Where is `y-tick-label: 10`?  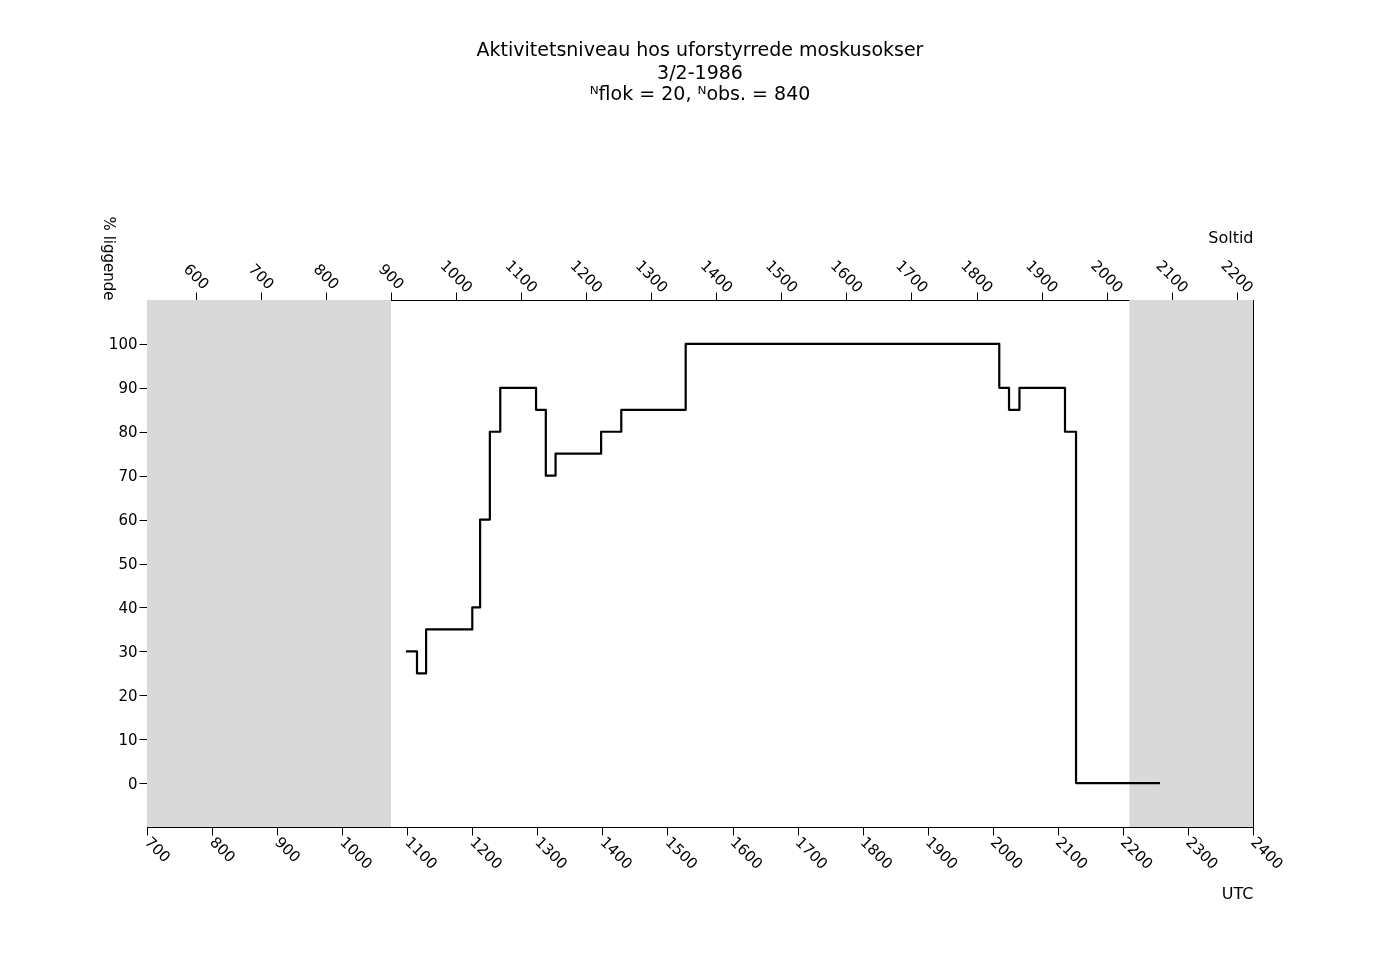 y-tick-label: 10 is located at coordinates (128, 739).